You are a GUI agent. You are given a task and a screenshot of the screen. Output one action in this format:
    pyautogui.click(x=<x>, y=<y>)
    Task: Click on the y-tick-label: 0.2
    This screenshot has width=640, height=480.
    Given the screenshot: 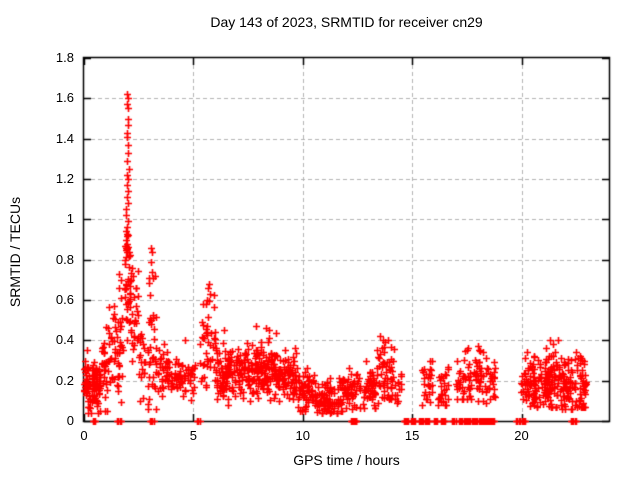 What is the action you would take?
    pyautogui.click(x=64, y=380)
    